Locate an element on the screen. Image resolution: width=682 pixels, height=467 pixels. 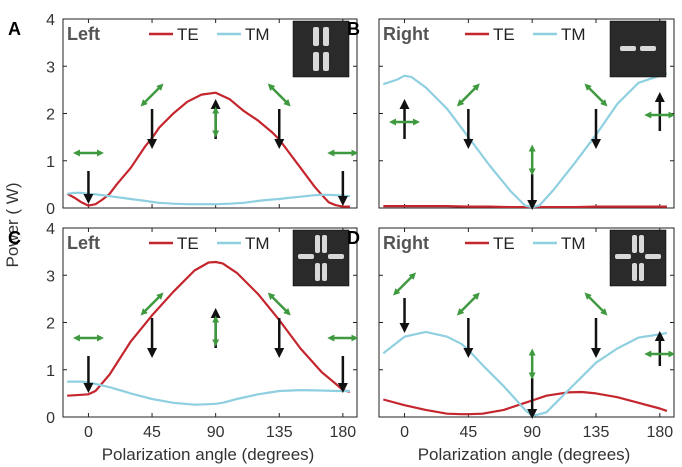
y-axis-label: Power ( W) is located at coordinates (12, 225).